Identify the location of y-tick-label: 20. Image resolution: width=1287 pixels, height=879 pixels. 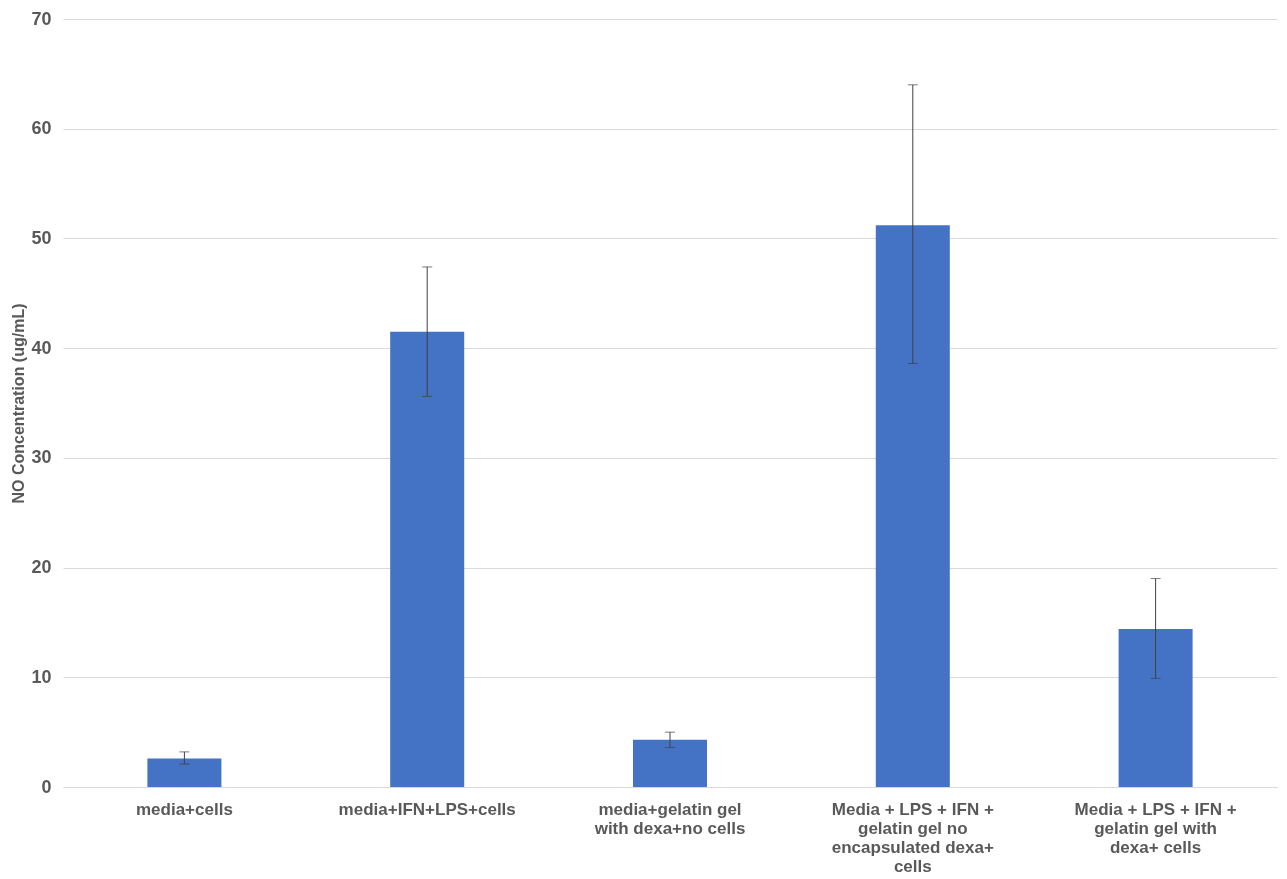
(41, 567).